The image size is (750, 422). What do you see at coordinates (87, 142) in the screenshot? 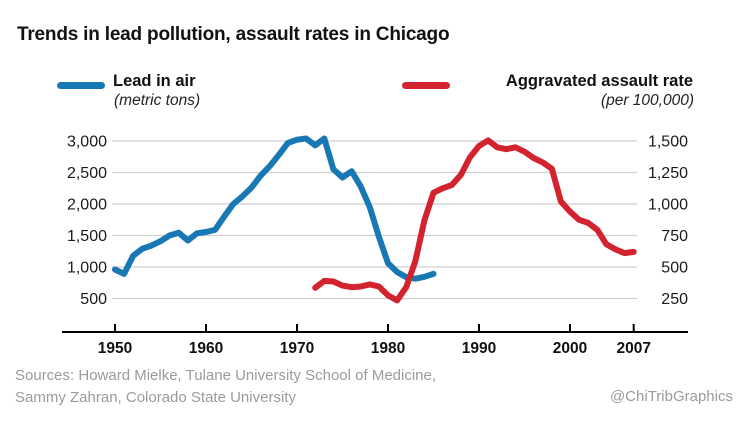
I see `left-axis-tick-label: 3,000` at bounding box center [87, 142].